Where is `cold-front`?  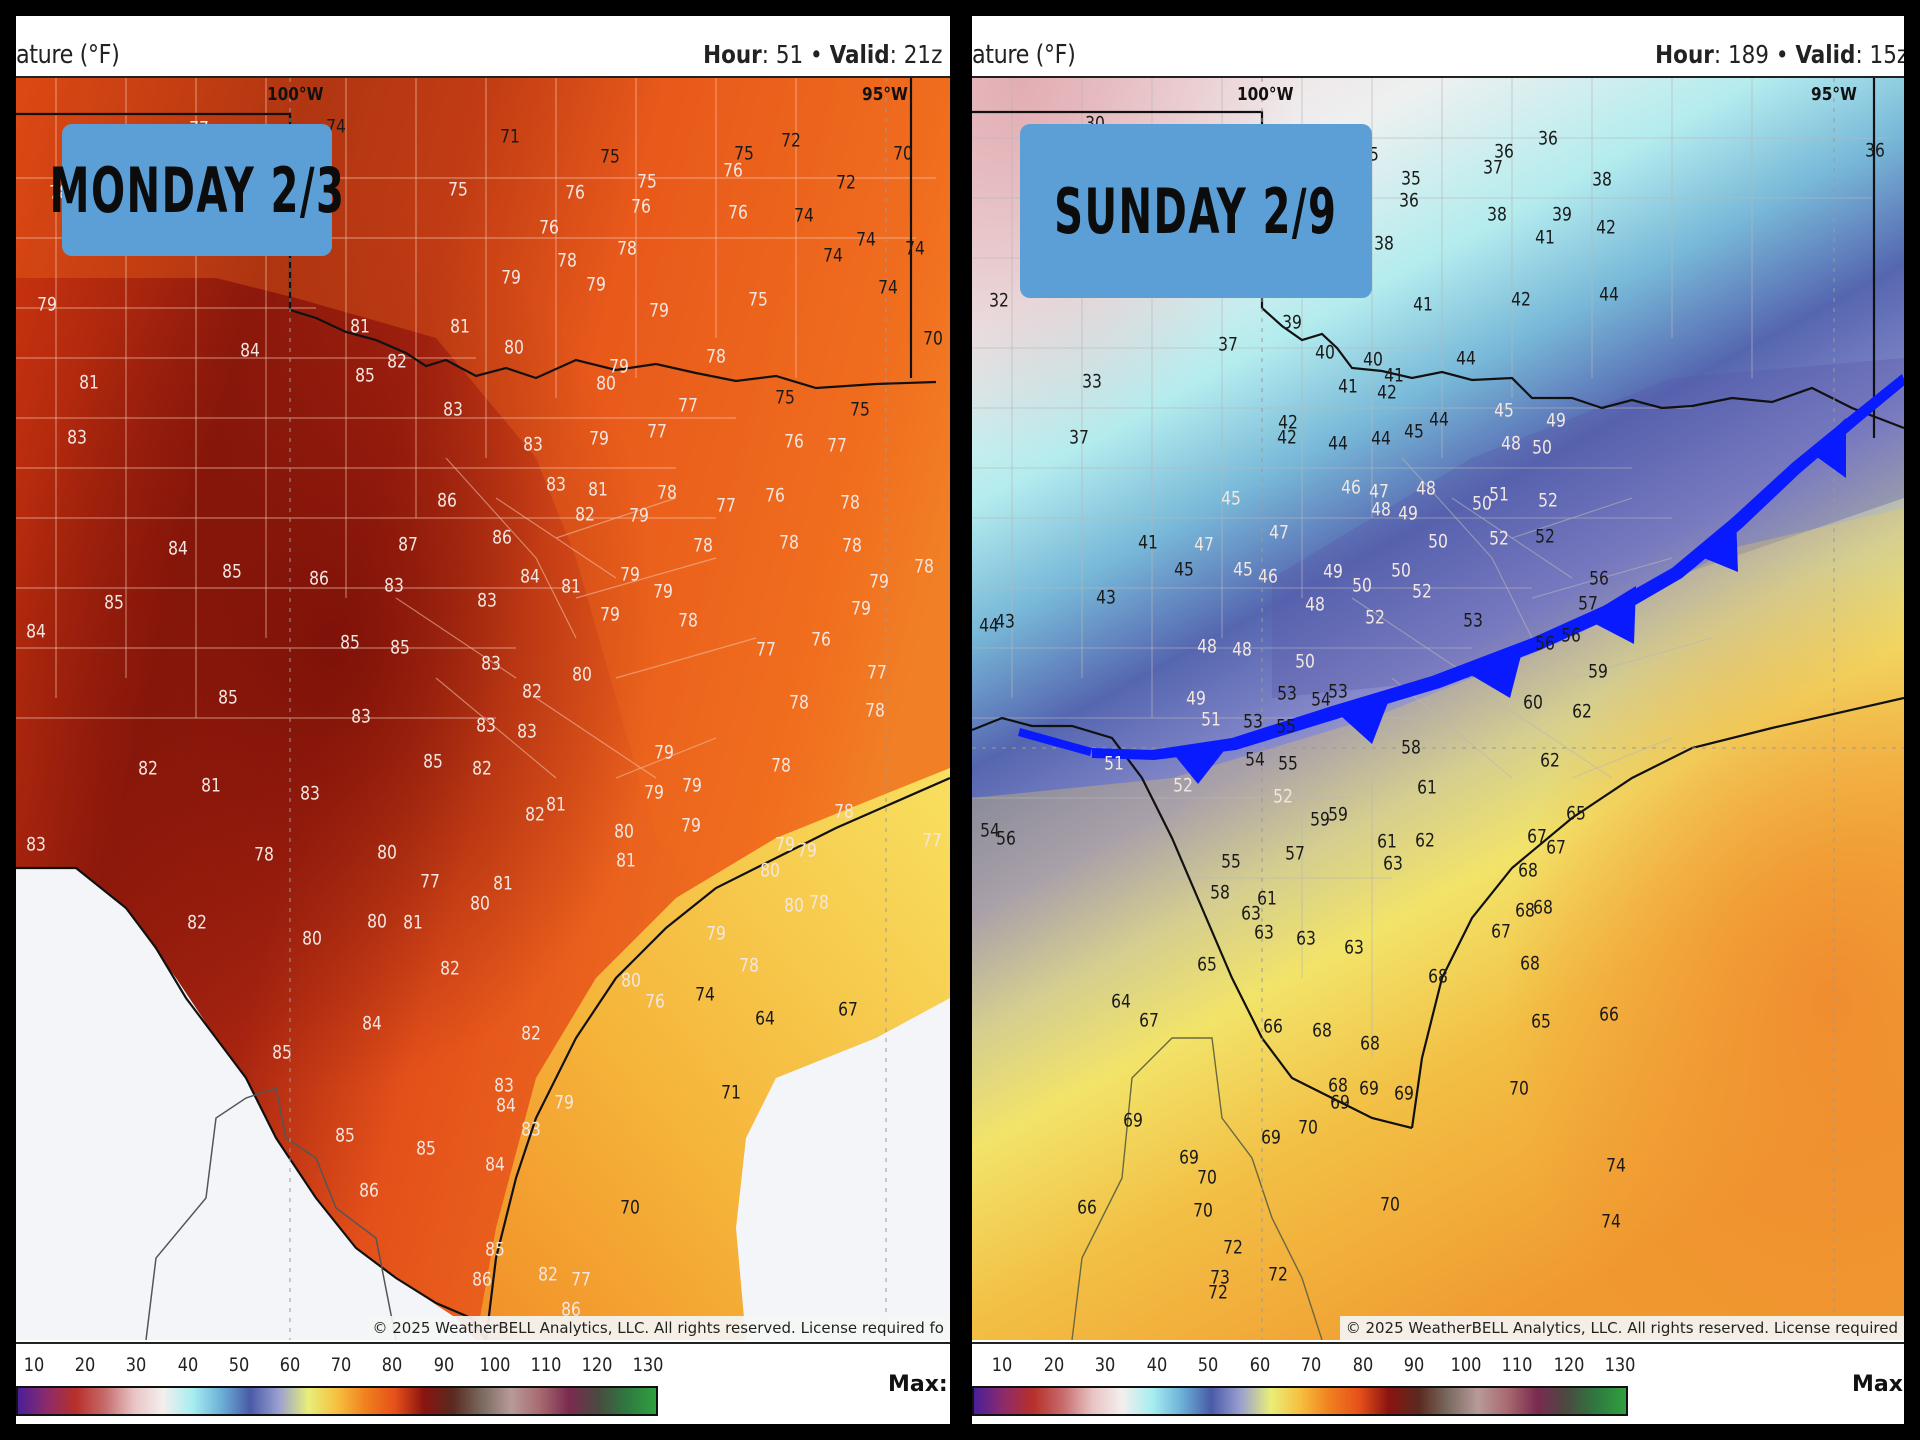 cold-front is located at coordinates (1461, 579).